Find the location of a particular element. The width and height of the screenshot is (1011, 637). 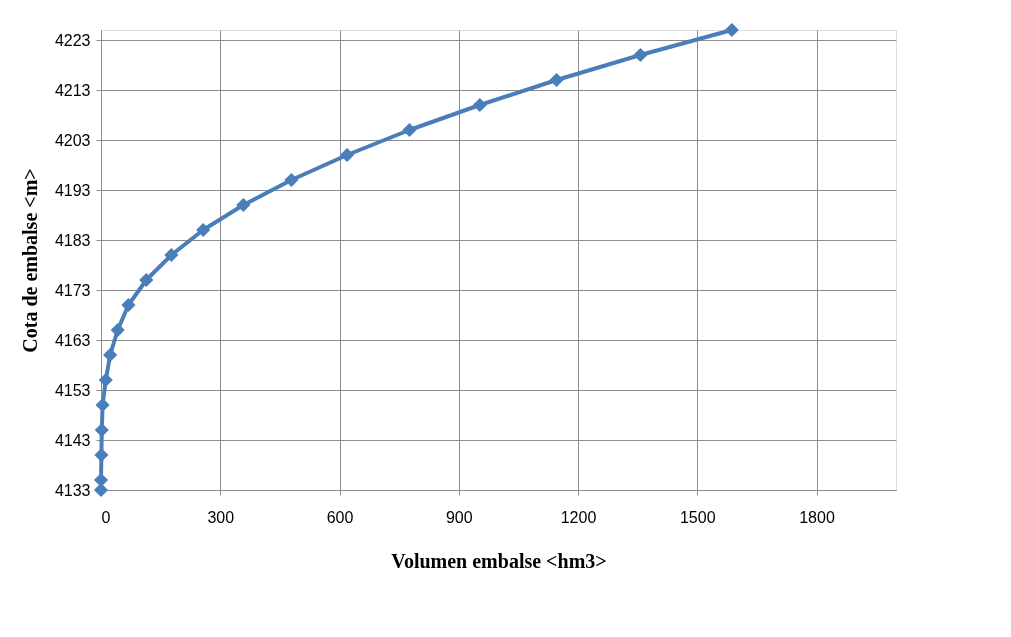

x-tick-label: 900 is located at coordinates (459, 517).